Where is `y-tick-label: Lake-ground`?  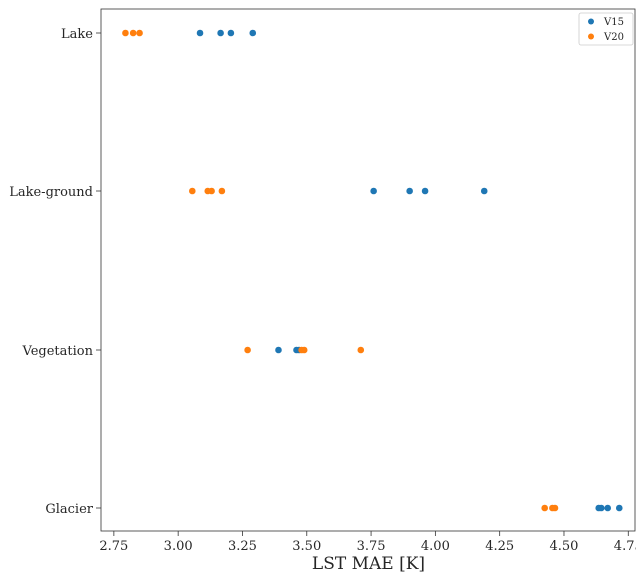 y-tick-label: Lake-ground is located at coordinates (51, 192).